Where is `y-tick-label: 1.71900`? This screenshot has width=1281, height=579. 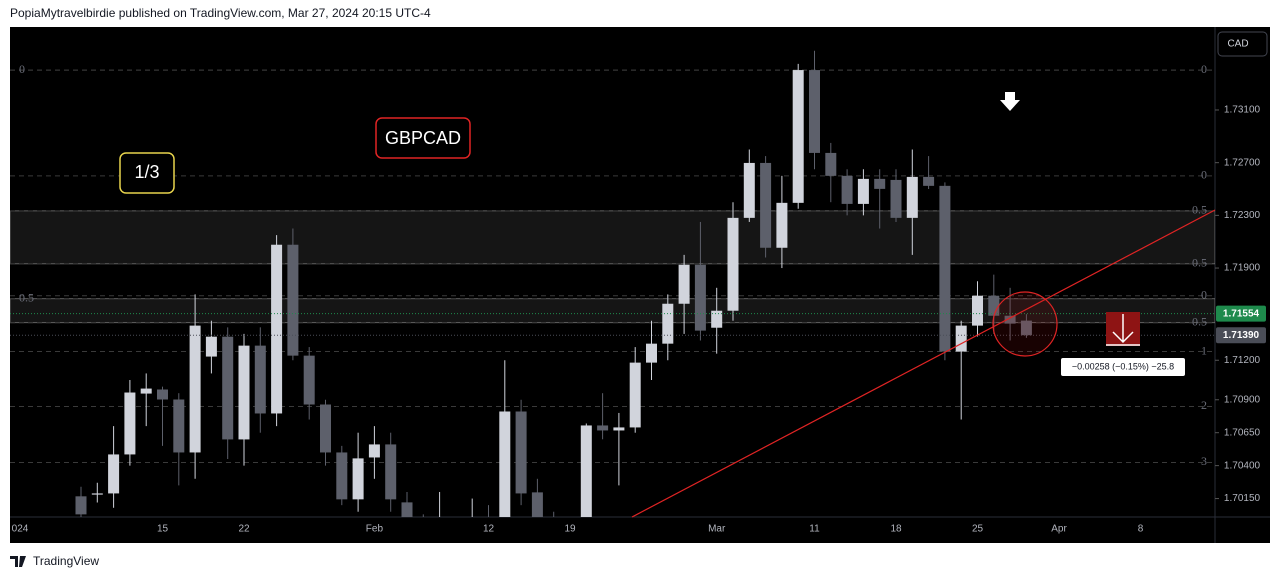 y-tick-label: 1.71900 is located at coordinates (1242, 268).